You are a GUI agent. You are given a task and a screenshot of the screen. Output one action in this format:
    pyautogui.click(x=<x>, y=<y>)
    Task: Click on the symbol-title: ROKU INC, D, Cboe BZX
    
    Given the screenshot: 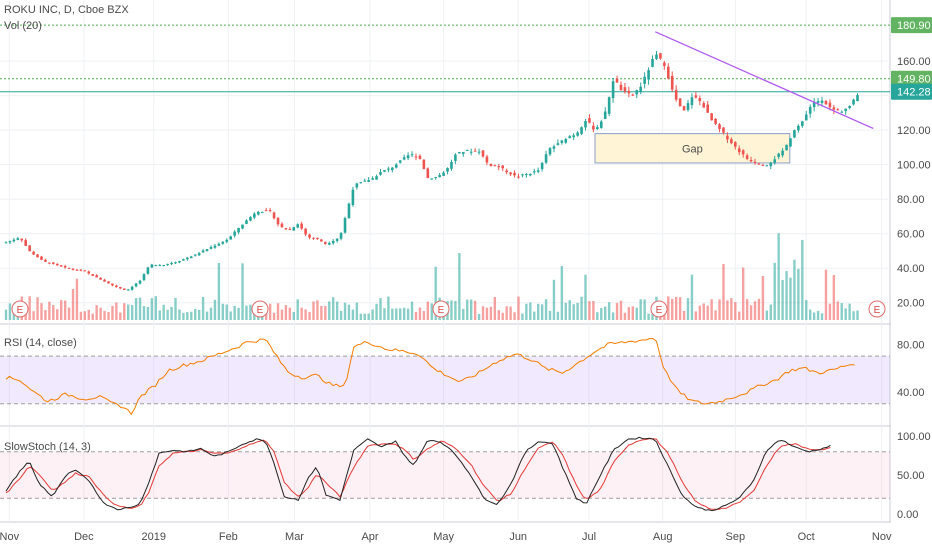 What is the action you would take?
    pyautogui.click(x=66, y=10)
    